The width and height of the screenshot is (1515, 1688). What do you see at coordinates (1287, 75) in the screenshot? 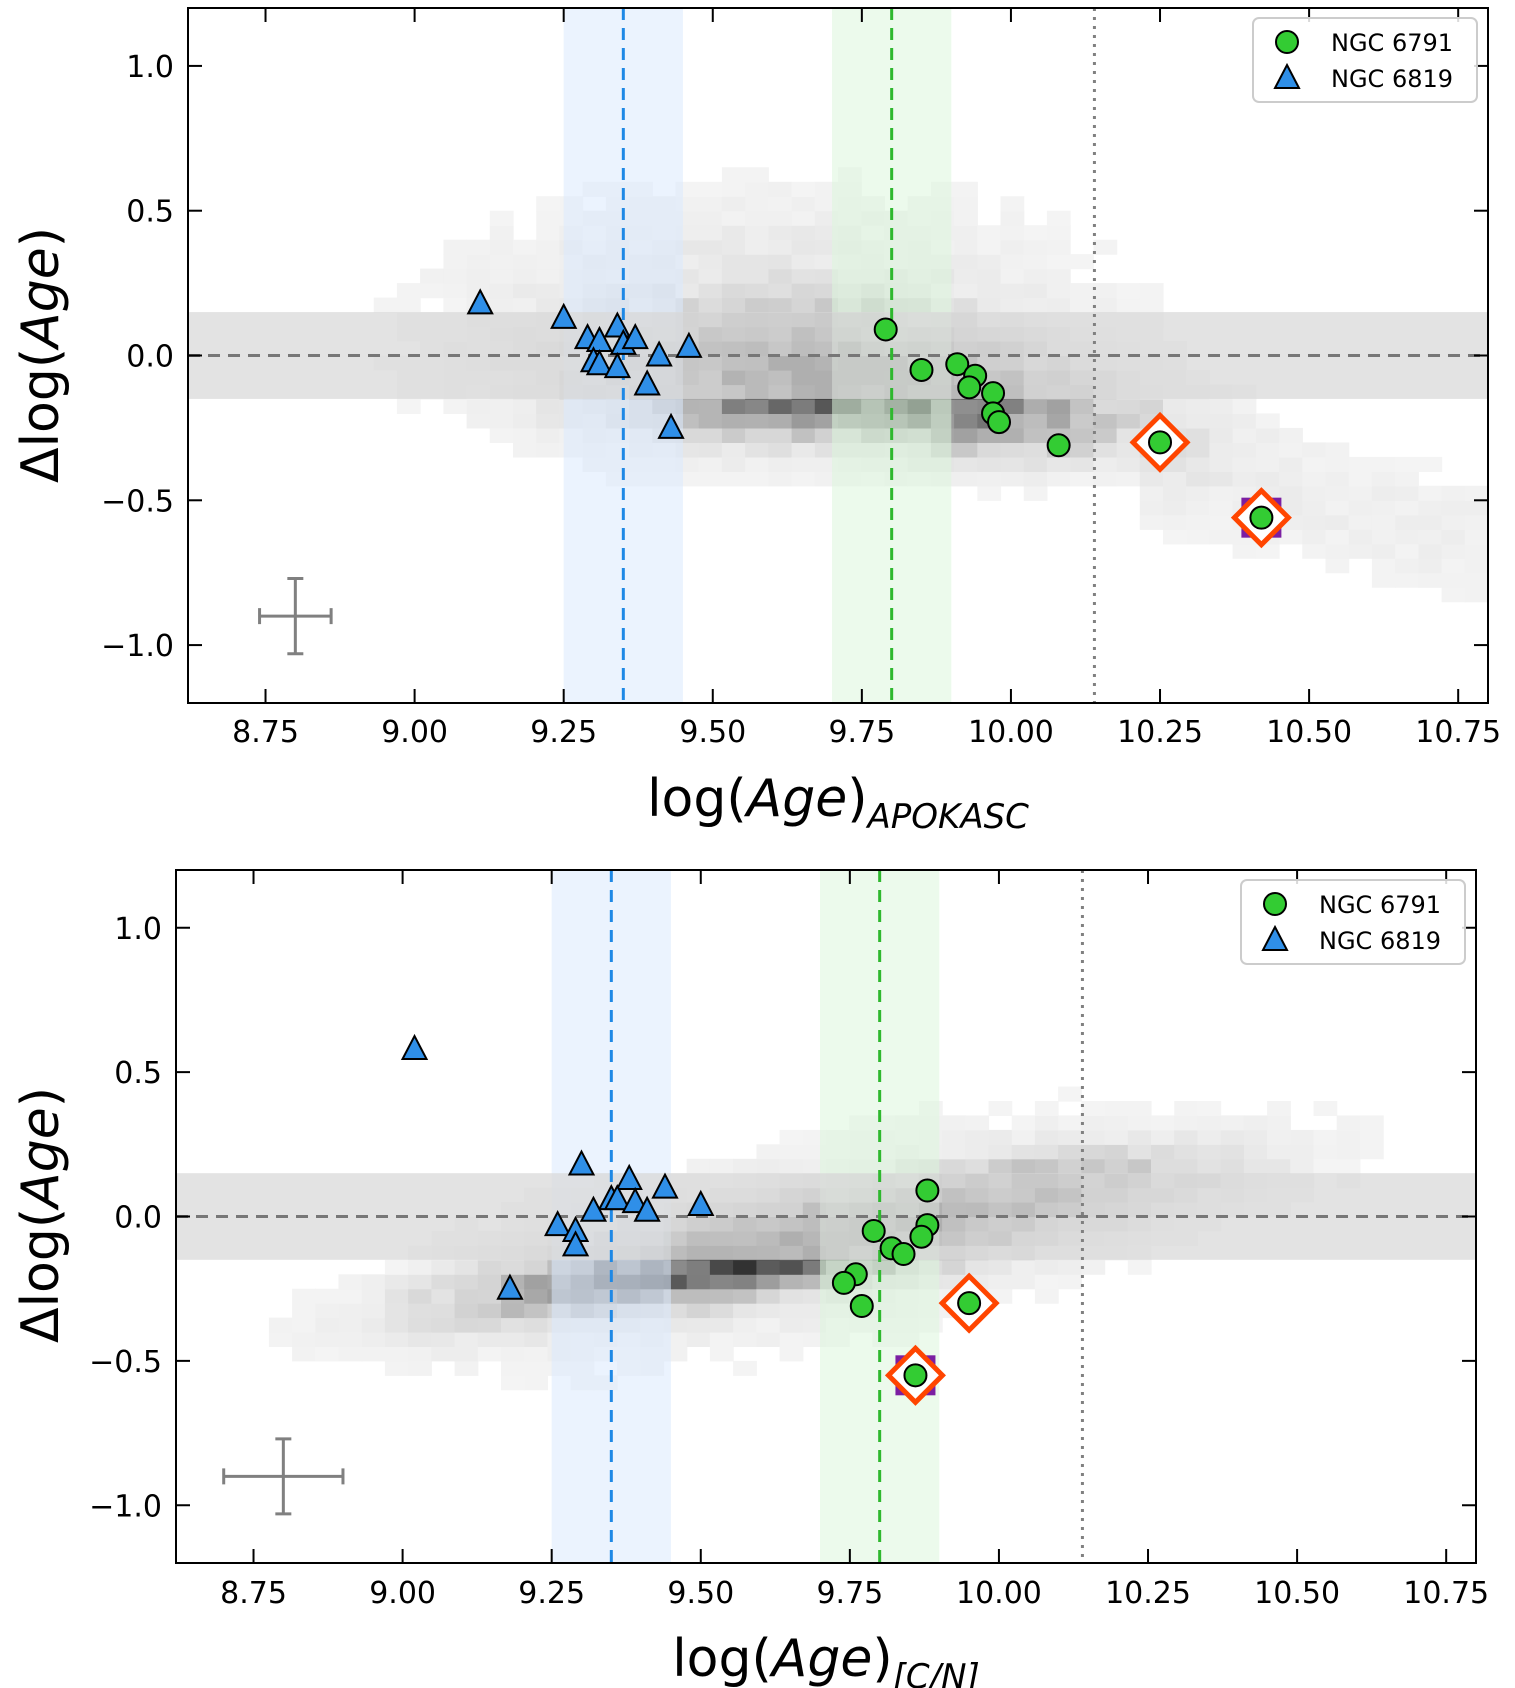
I see `top-legend-marker-triangle` at bounding box center [1287, 75].